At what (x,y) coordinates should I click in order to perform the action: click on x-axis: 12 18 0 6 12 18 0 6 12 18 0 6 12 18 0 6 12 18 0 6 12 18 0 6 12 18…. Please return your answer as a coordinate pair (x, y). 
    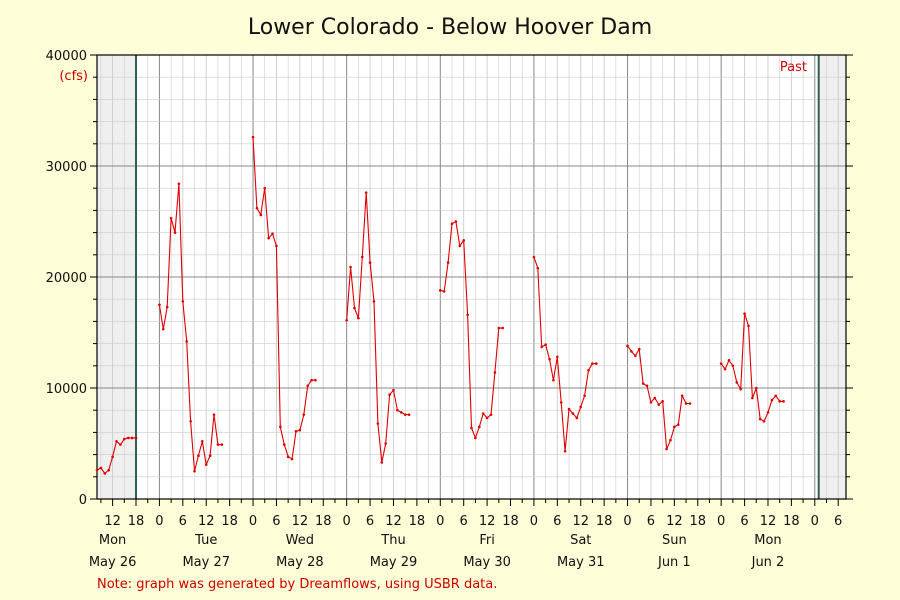
    Looking at the image, I should click on (471, 514).